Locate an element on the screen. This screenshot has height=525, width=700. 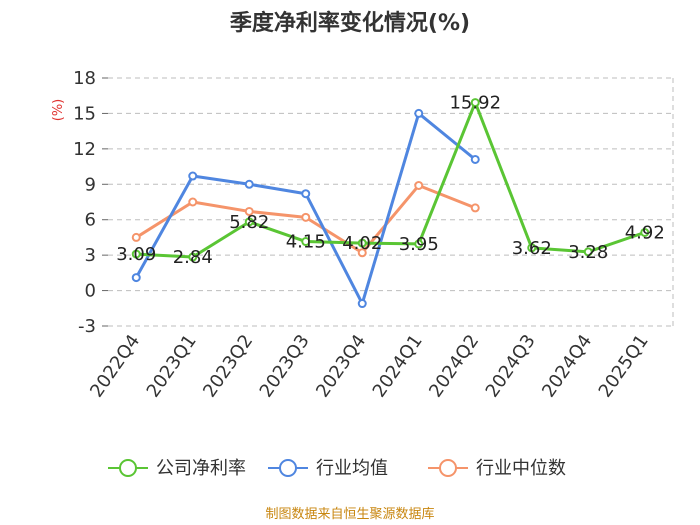
y-tick-label: 12 is located at coordinates (84, 149).